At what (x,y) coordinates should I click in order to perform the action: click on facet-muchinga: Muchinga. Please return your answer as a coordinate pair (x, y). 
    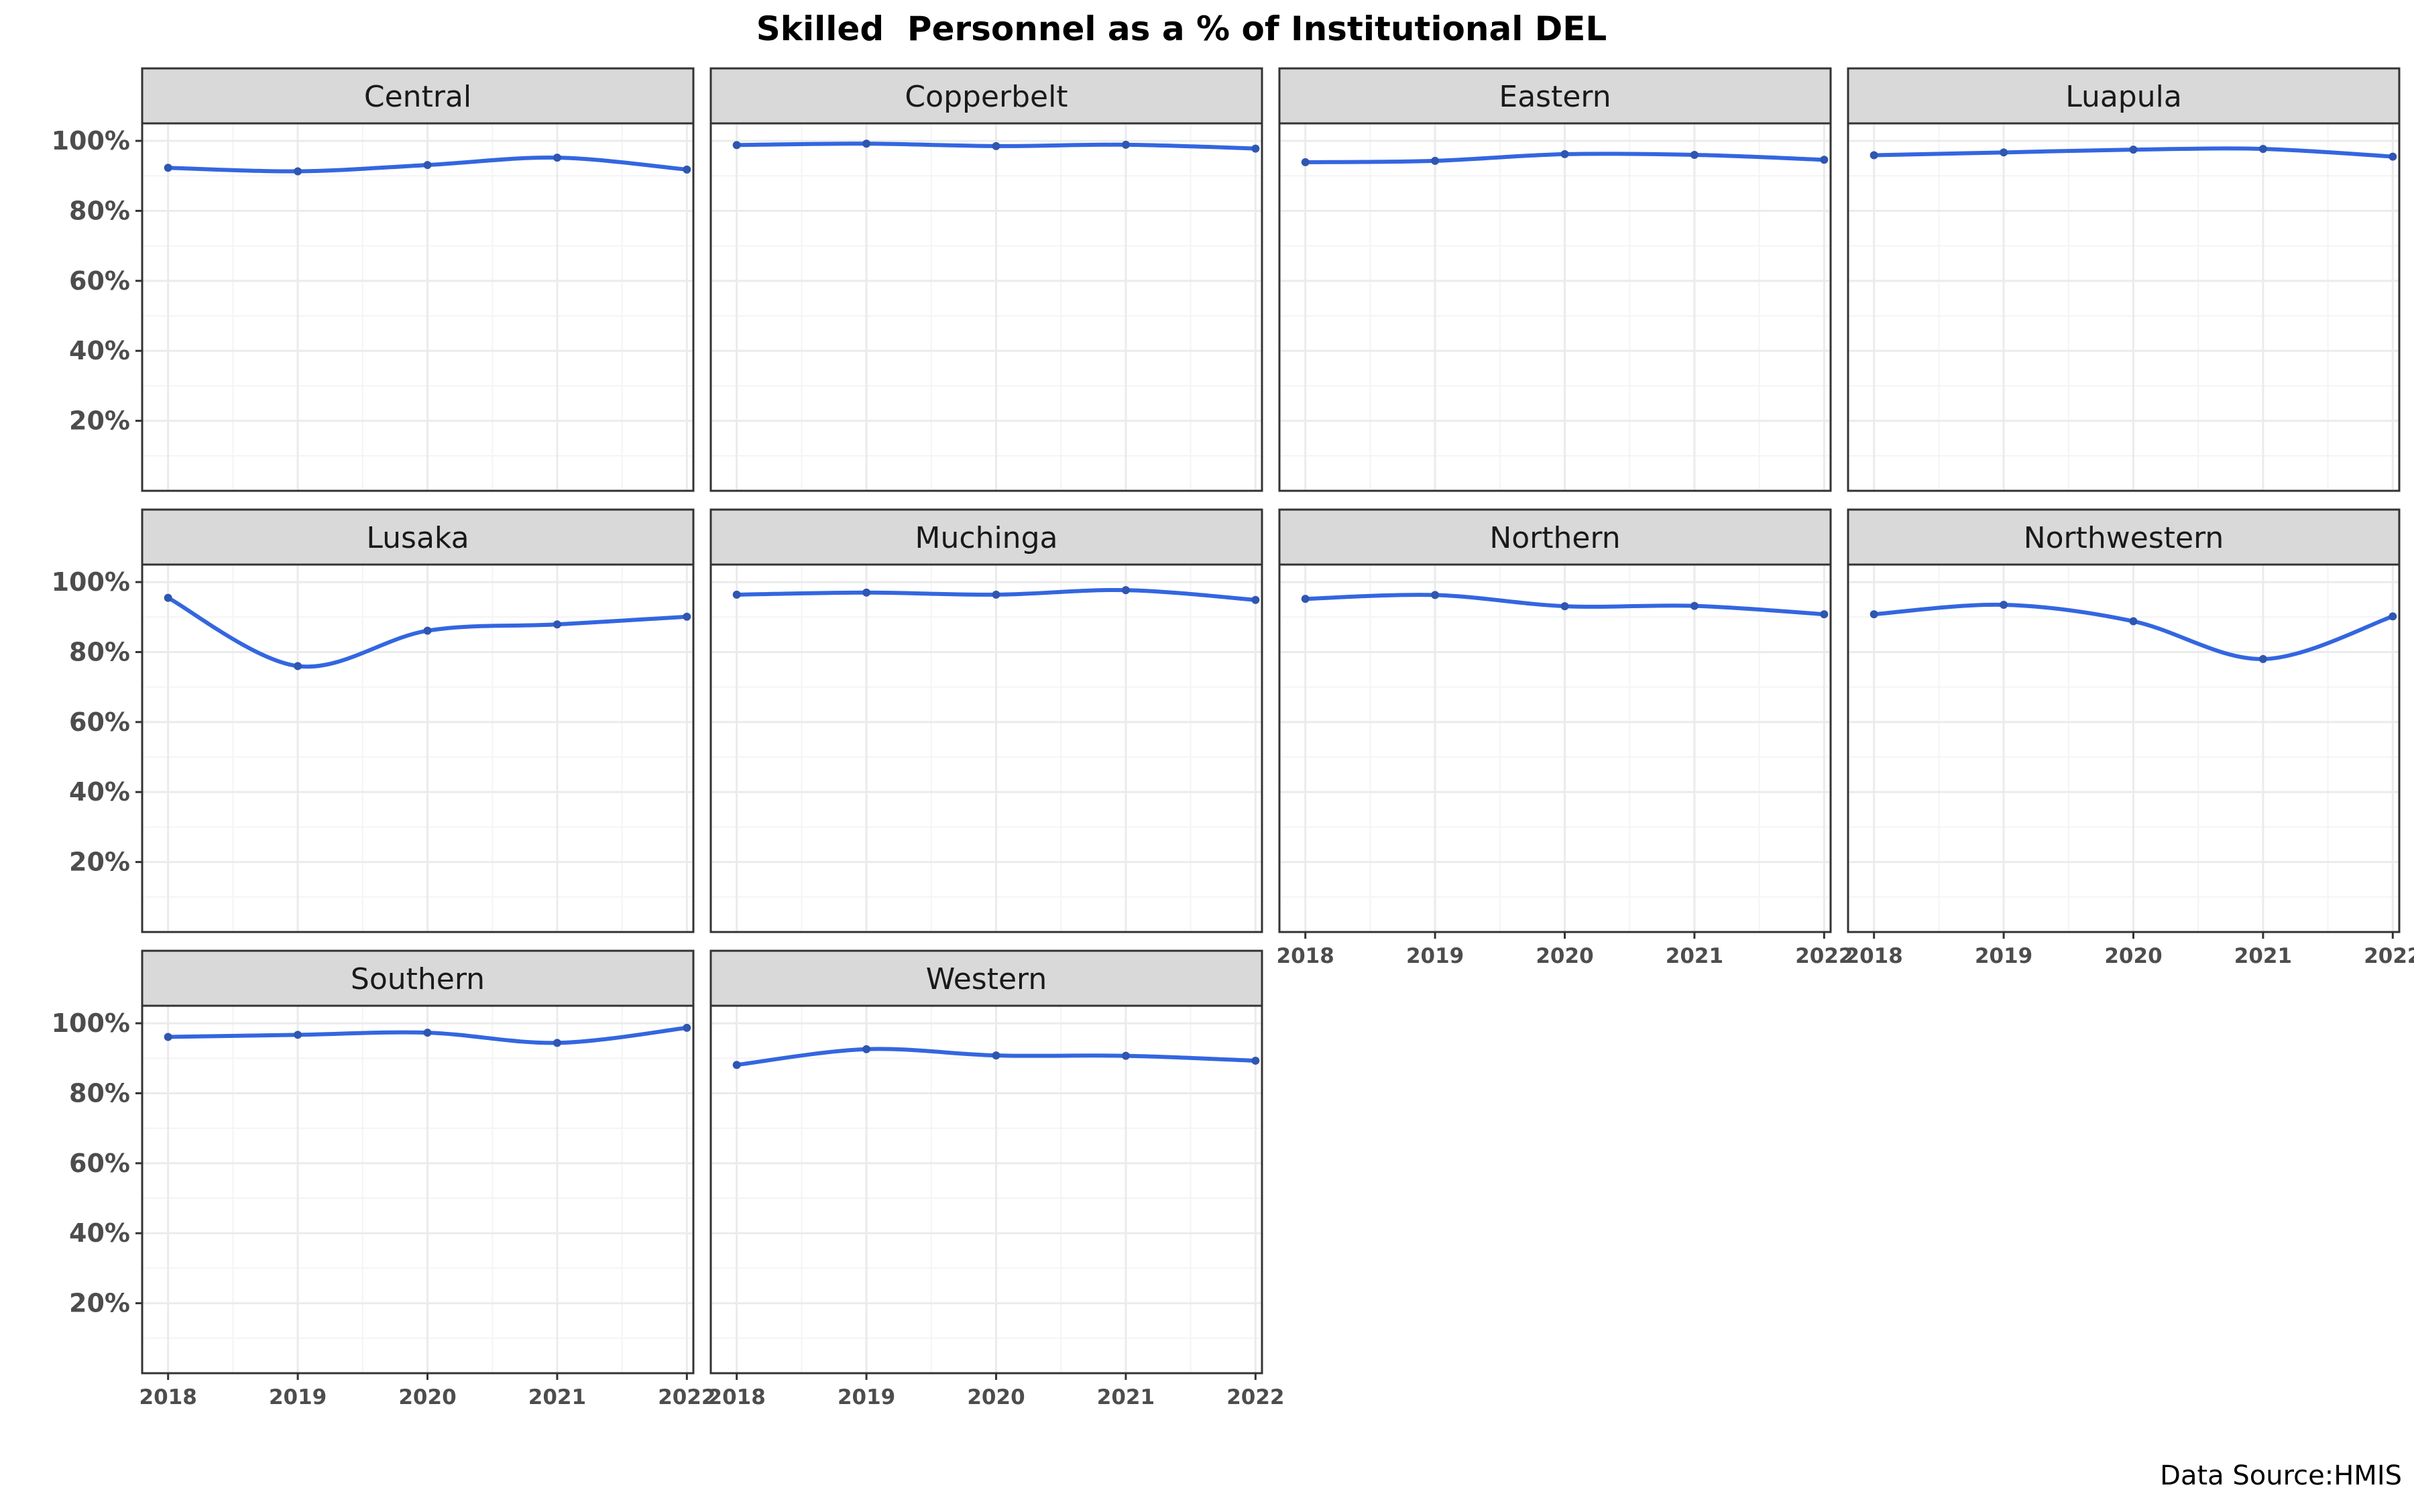
    Looking at the image, I should click on (986, 721).